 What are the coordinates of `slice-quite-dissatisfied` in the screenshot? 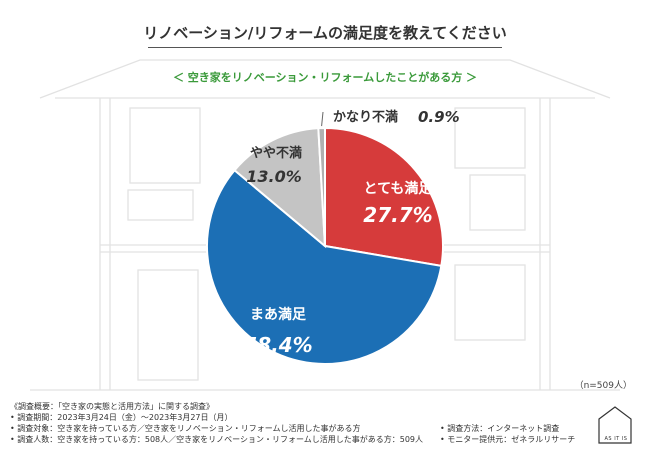 It's located at (321, 186).